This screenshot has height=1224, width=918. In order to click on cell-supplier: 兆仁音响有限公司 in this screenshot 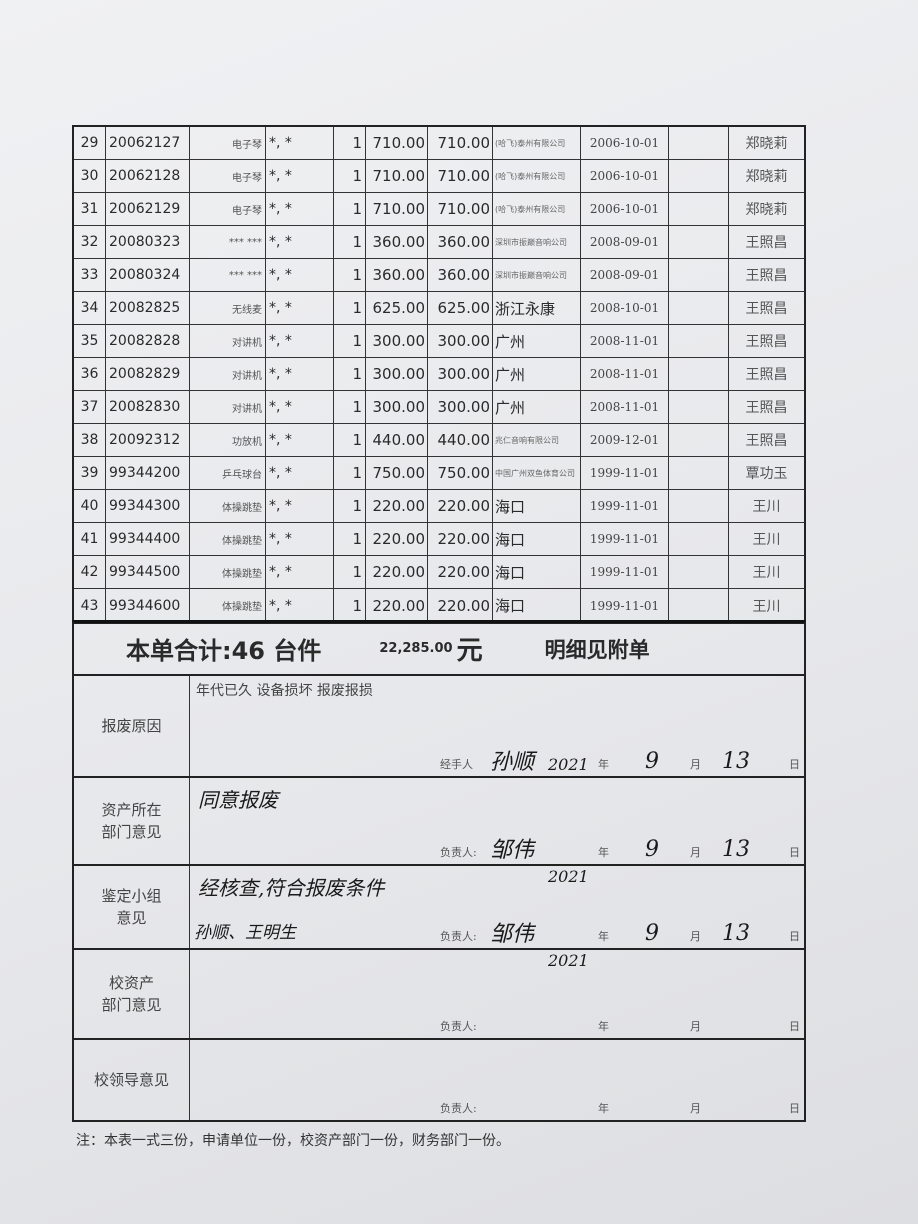, I will do `click(537, 440)`.